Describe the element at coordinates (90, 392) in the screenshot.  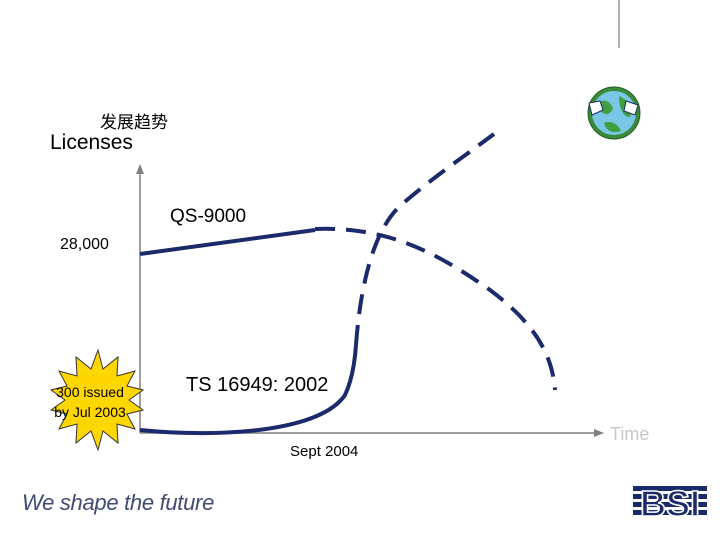
I see `callout-line-1: 300 issued` at that location.